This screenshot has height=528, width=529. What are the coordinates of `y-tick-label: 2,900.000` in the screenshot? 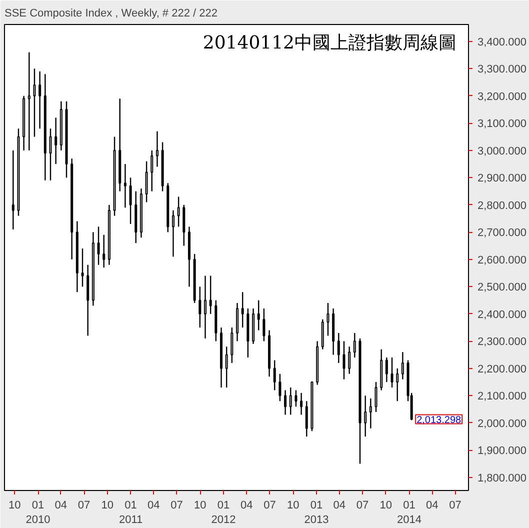 It's located at (502, 178).